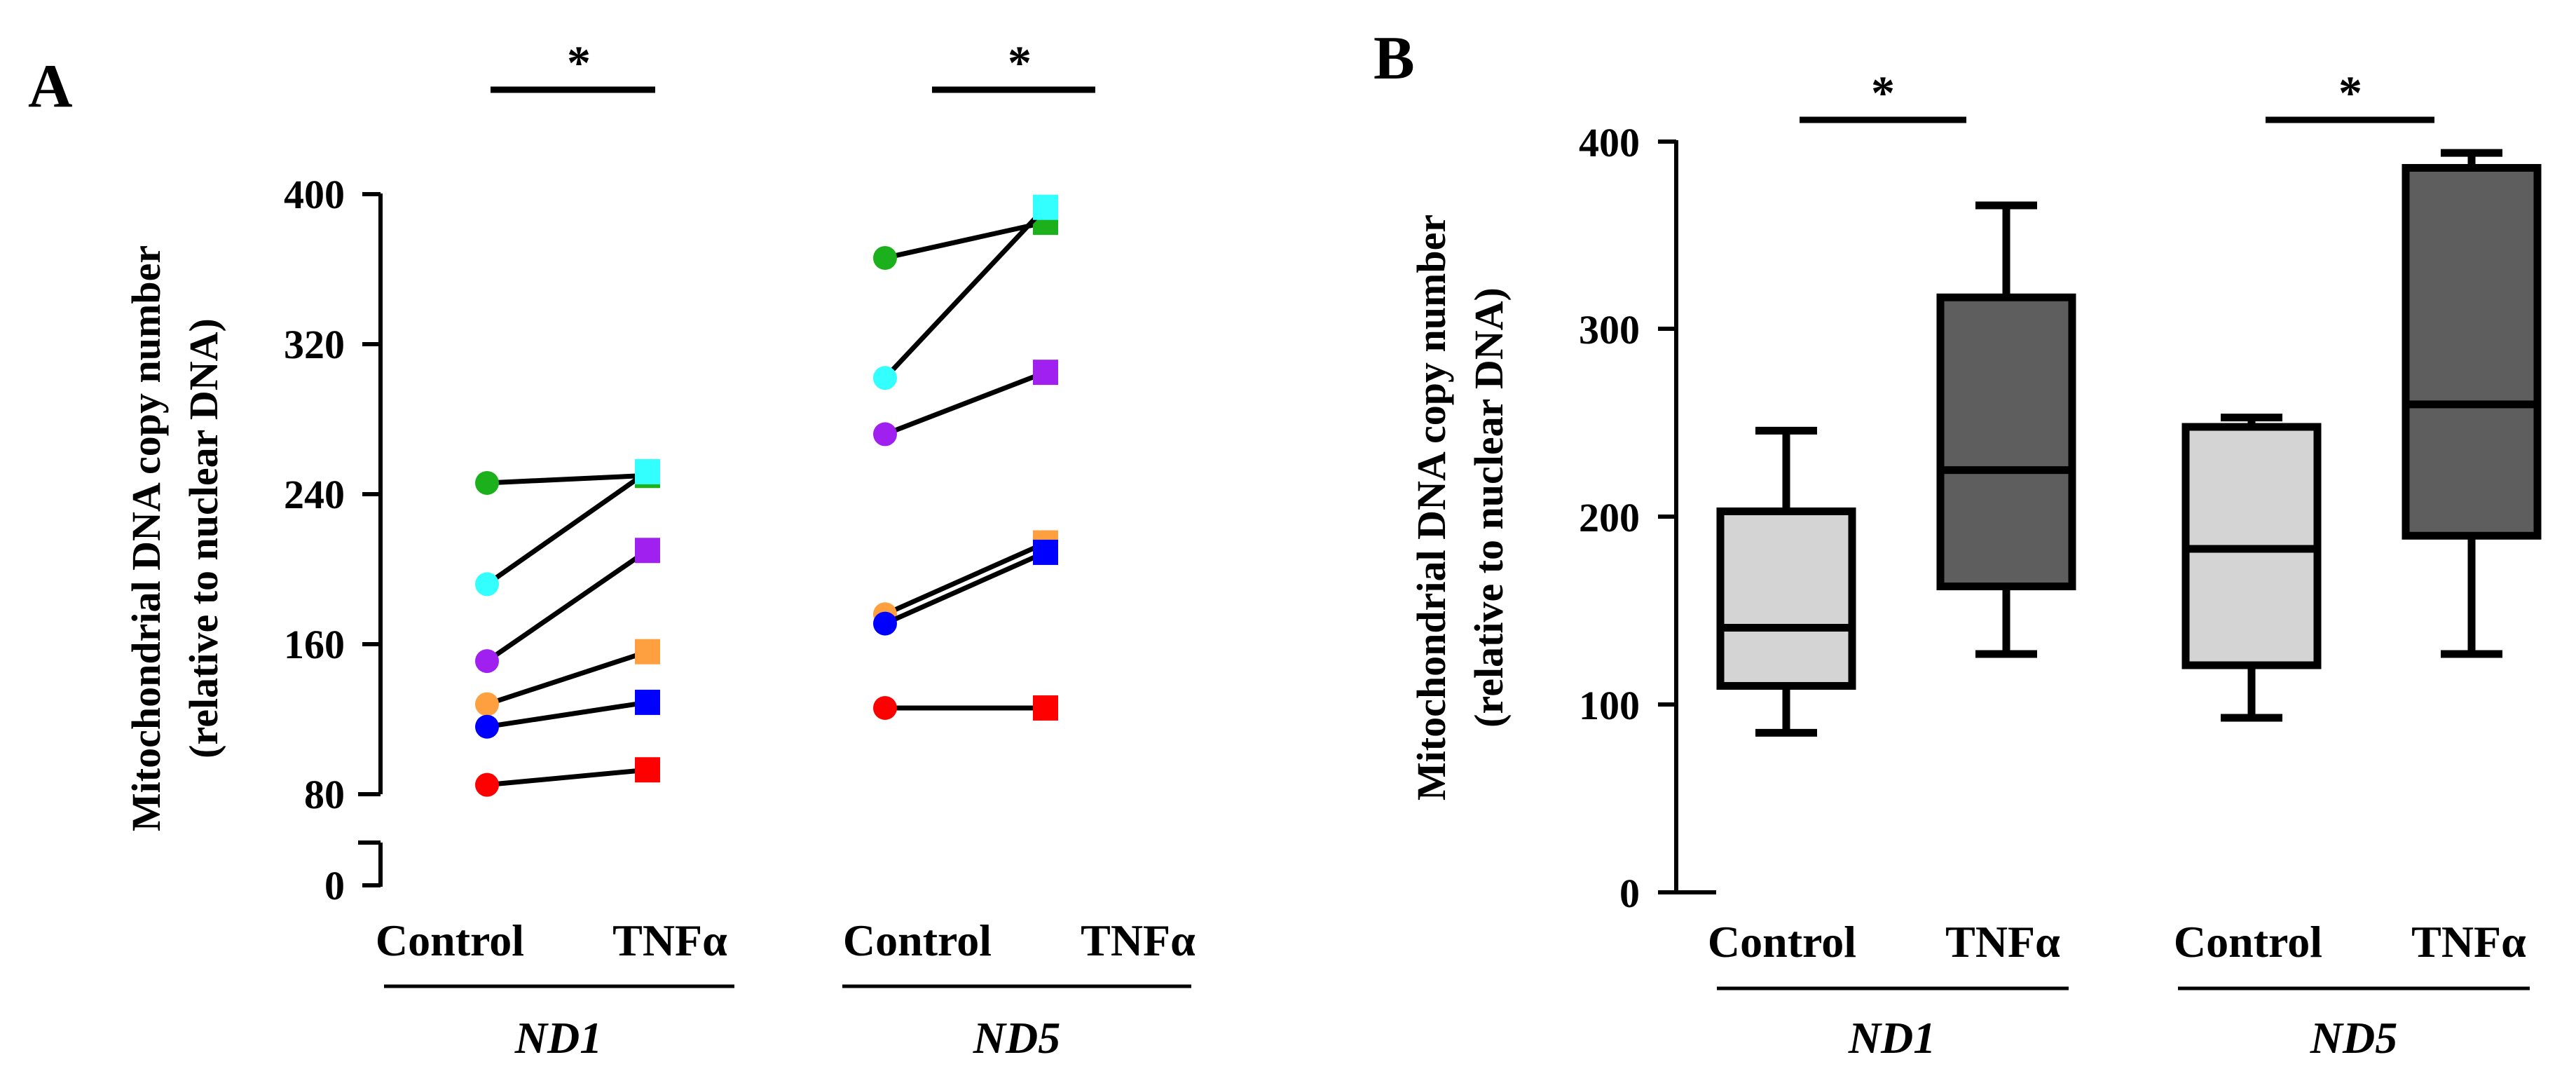  What do you see at coordinates (314, 194) in the screenshot?
I see `panel-a-ytick-label-400: 400` at bounding box center [314, 194].